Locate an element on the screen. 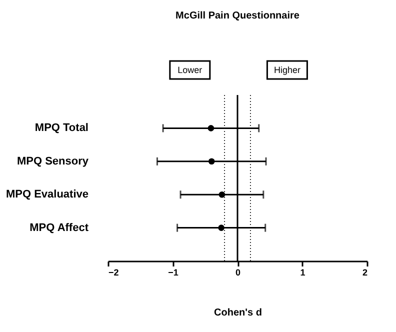  y-tick-label: MPQ Affect is located at coordinates (59, 228).